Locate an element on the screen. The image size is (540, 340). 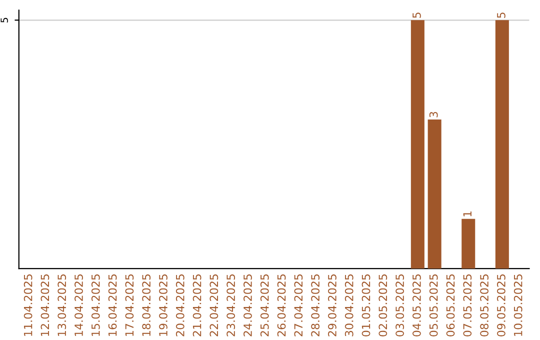
x-tick-label: 19.04.2025 is located at coordinates (163, 305).